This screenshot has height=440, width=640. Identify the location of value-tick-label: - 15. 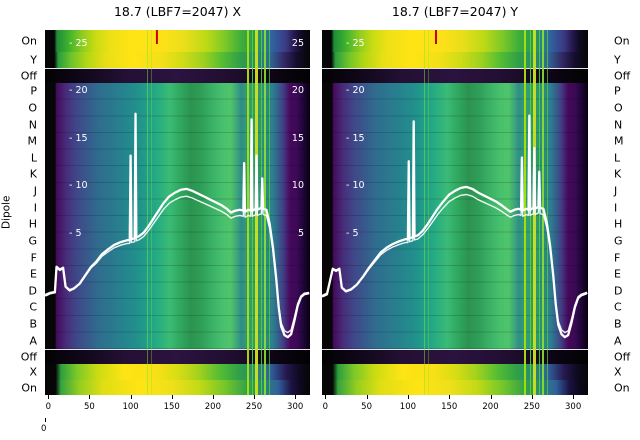
(78, 138).